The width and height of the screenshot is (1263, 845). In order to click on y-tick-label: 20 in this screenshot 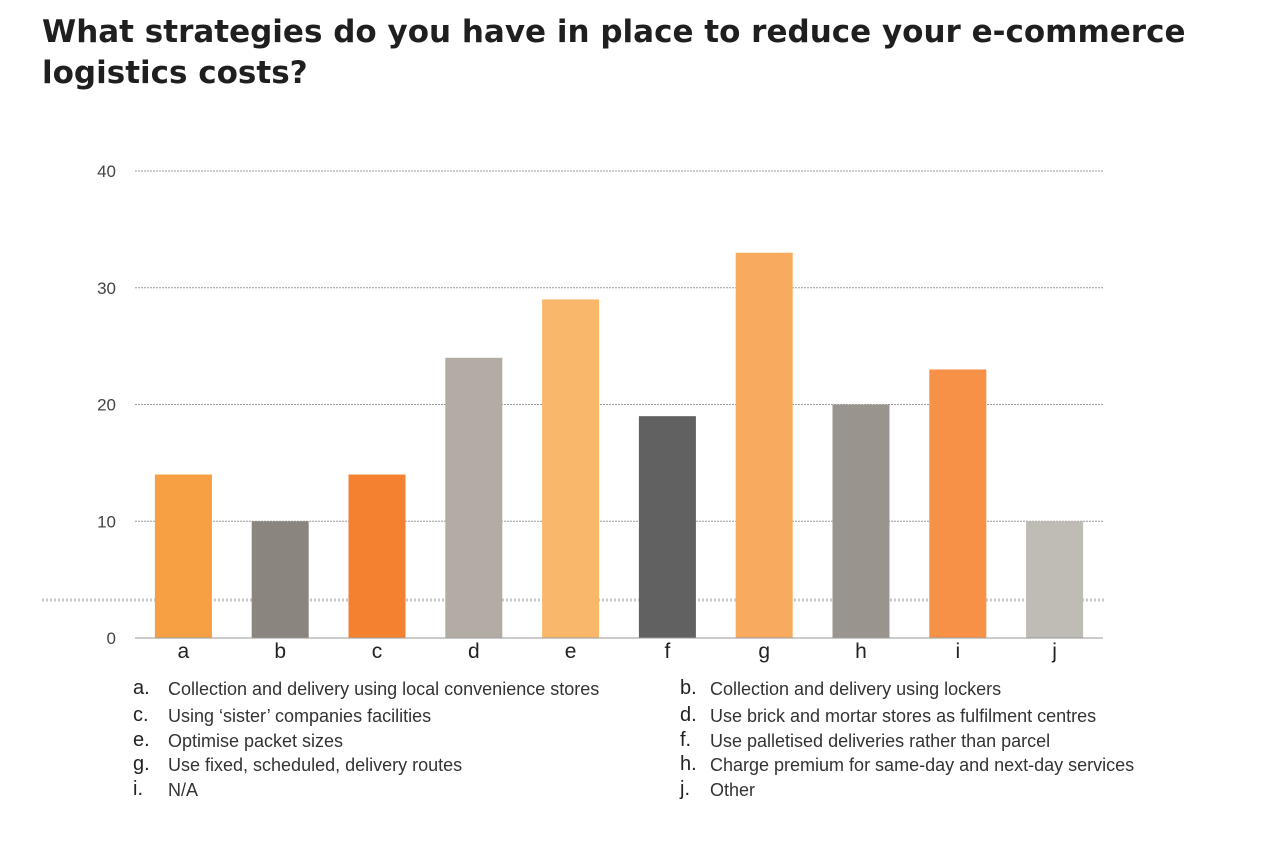, I will do `click(106, 405)`.